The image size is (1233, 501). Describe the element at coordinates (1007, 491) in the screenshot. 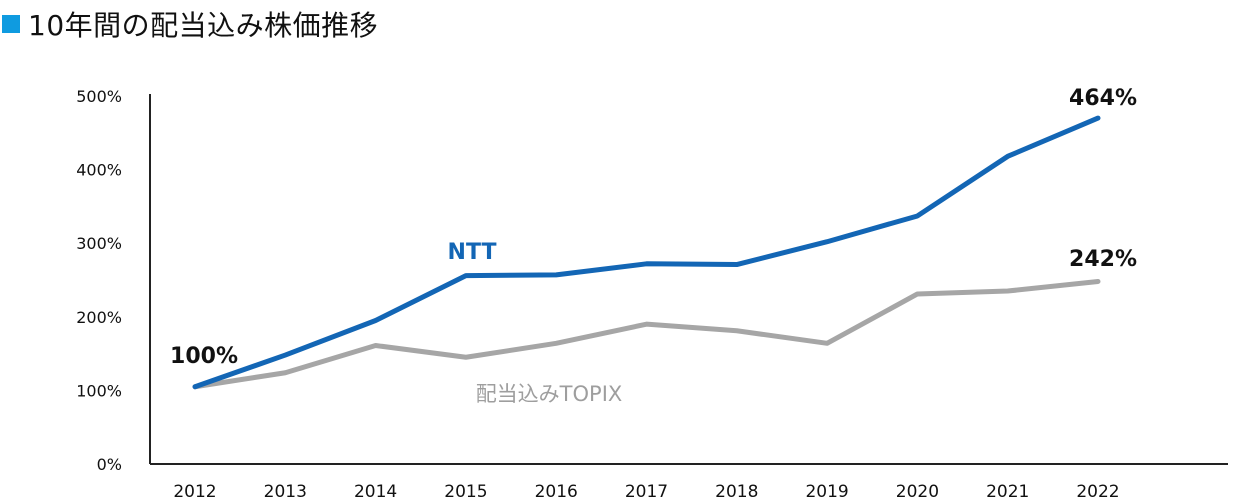

I see `x-tick-label: 2021` at that location.